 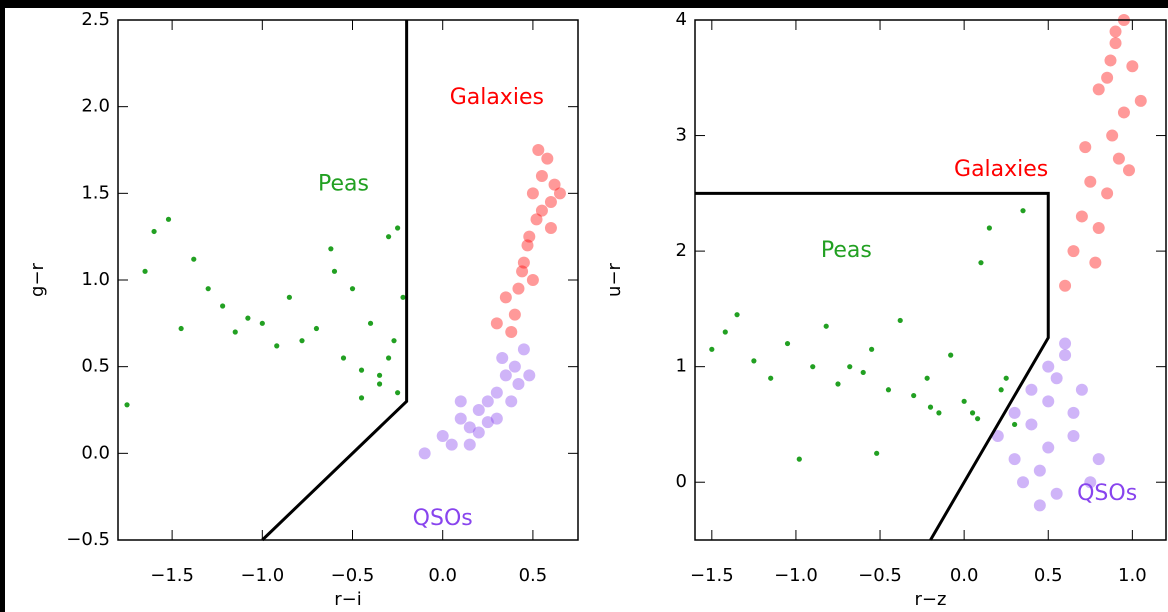 I want to click on y-tick-label: 0.0, so click(x=95, y=452).